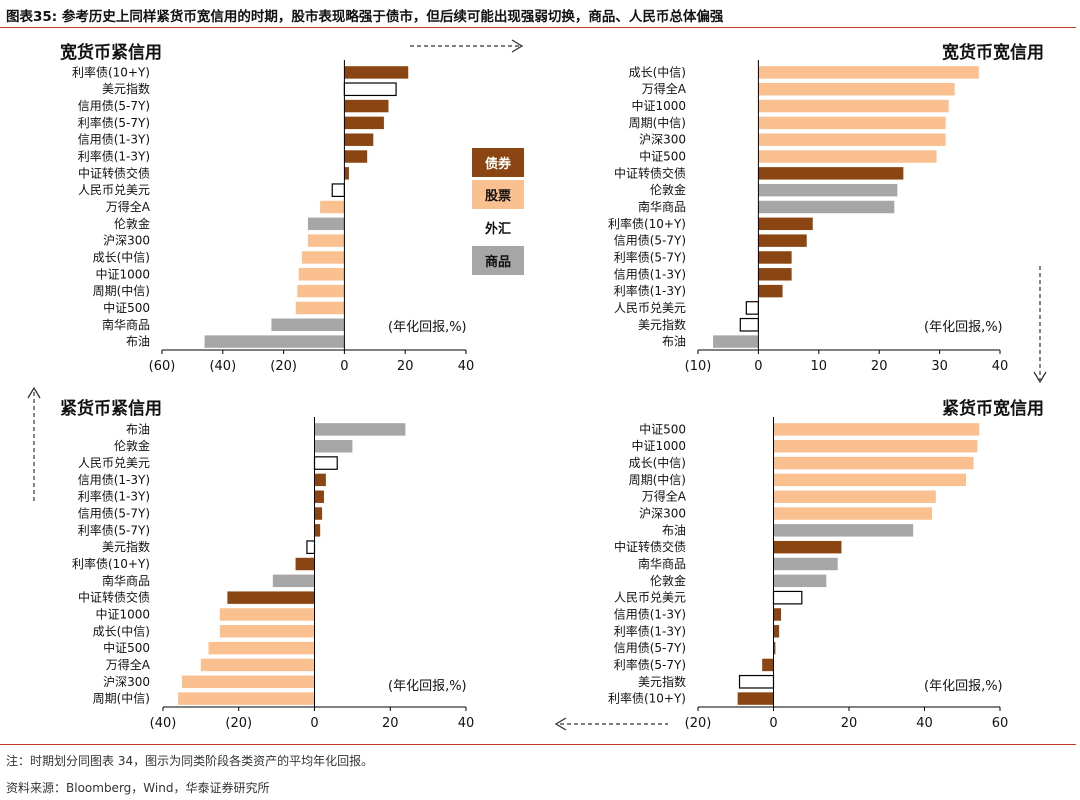 The width and height of the screenshot is (1080, 800). Describe the element at coordinates (498, 262) in the screenshot. I see `legend-label-commodity: 商品` at that location.